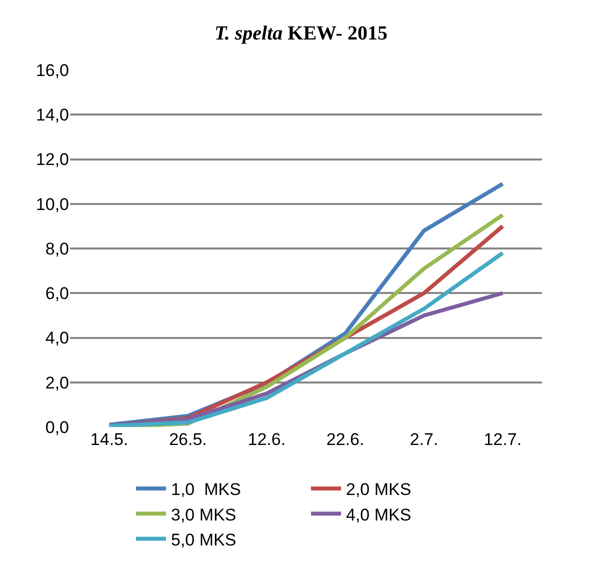 The image size is (602, 568). What do you see at coordinates (52, 115) in the screenshot?
I see `y-tick-label: 14,0` at bounding box center [52, 115].